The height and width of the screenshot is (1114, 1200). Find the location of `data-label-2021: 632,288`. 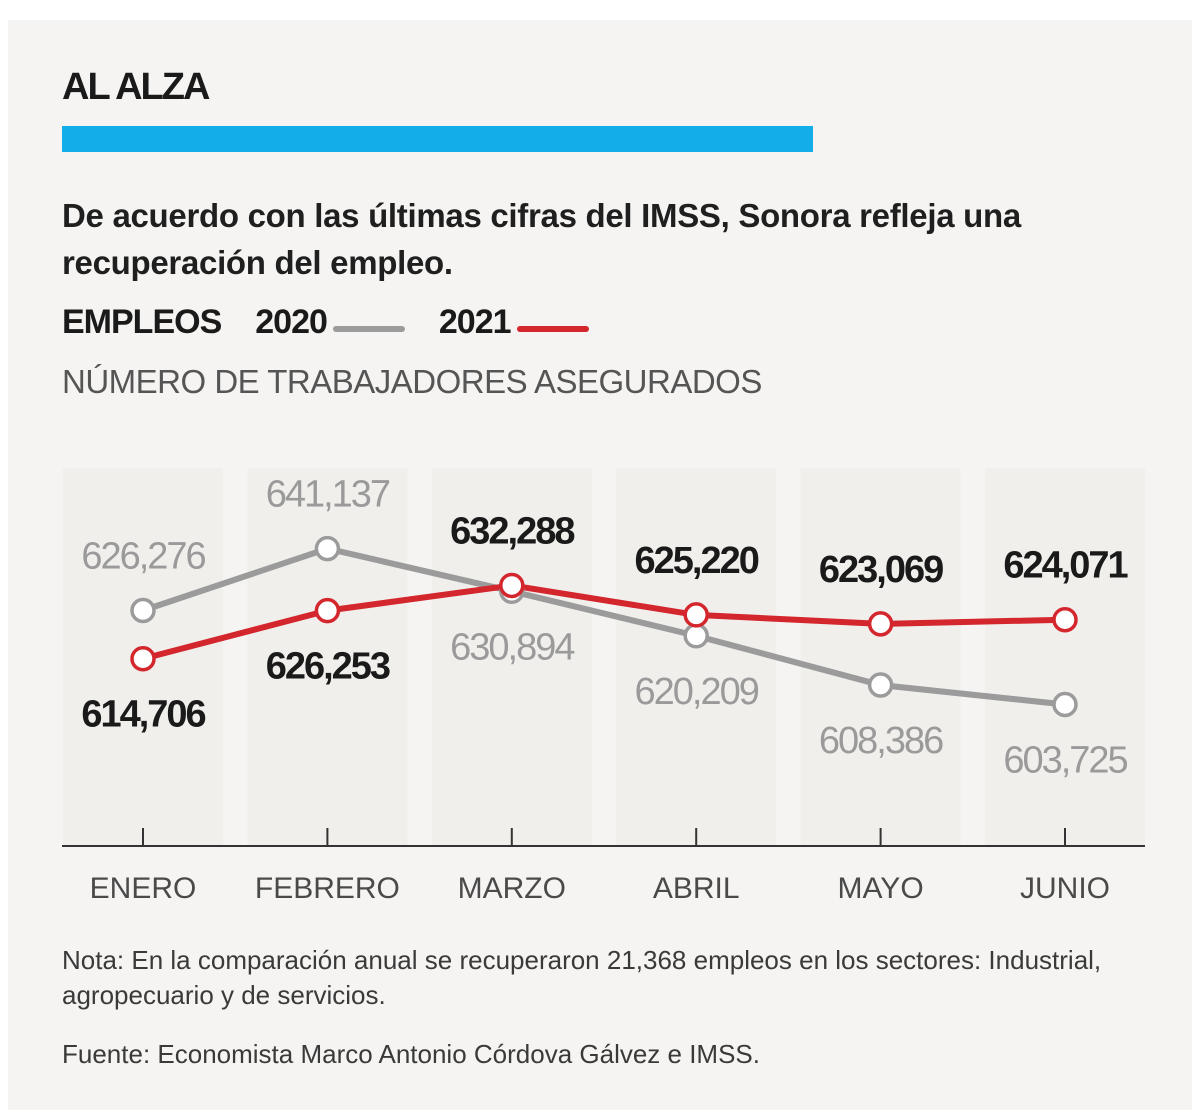

data-label-2021: 632,288 is located at coordinates (512, 531).